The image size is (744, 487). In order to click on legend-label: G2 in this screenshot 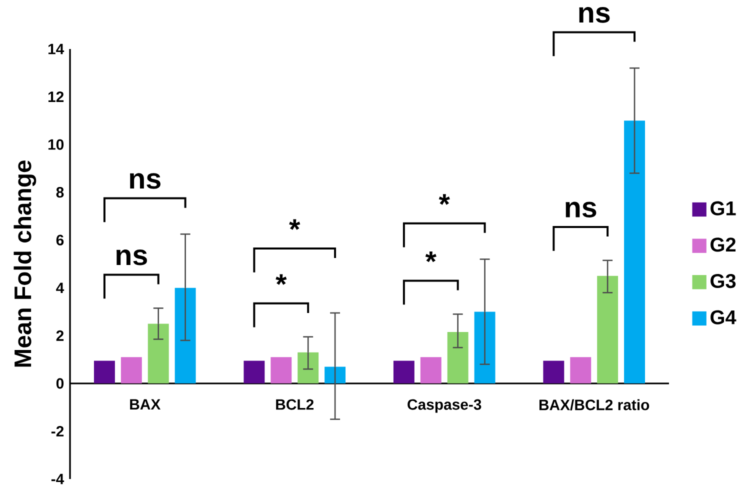, I will do `click(723, 245)`.